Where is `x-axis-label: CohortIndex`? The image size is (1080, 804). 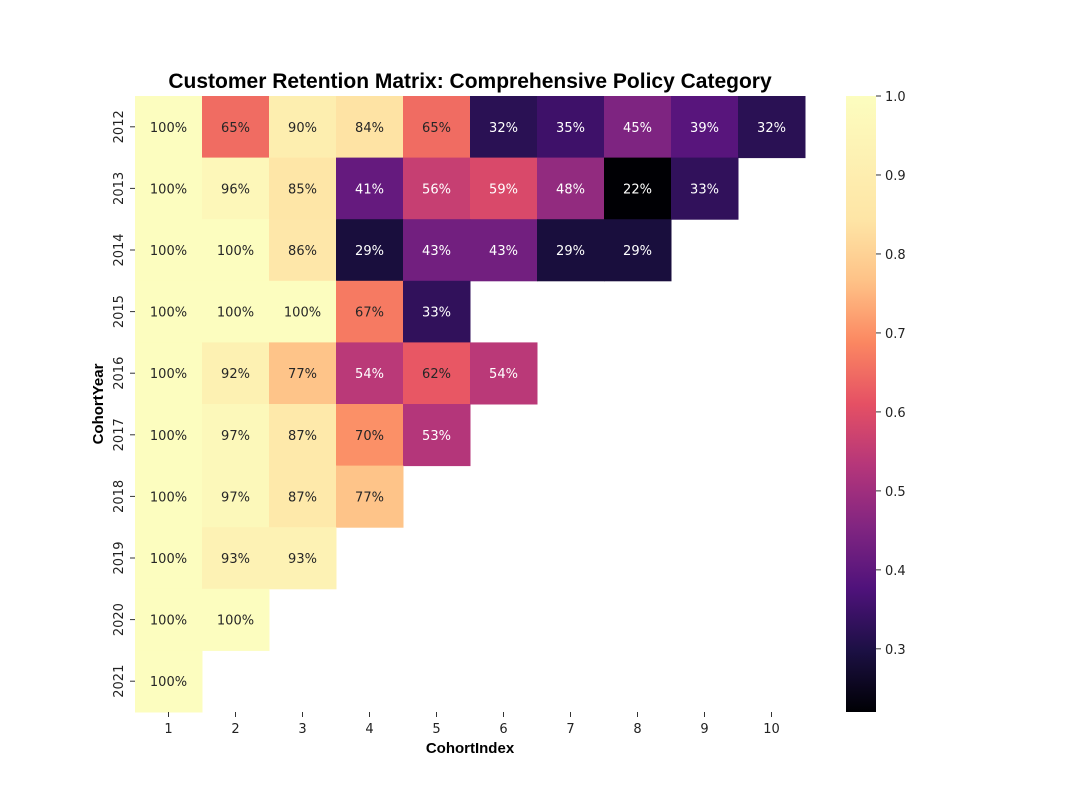
x-axis-label: CohortIndex is located at coordinates (470, 748).